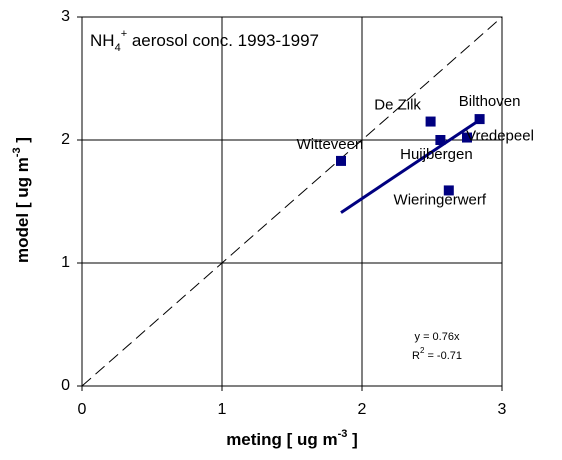  What do you see at coordinates (118, 48) in the screenshot?
I see `title-subscript: 4` at bounding box center [118, 48].